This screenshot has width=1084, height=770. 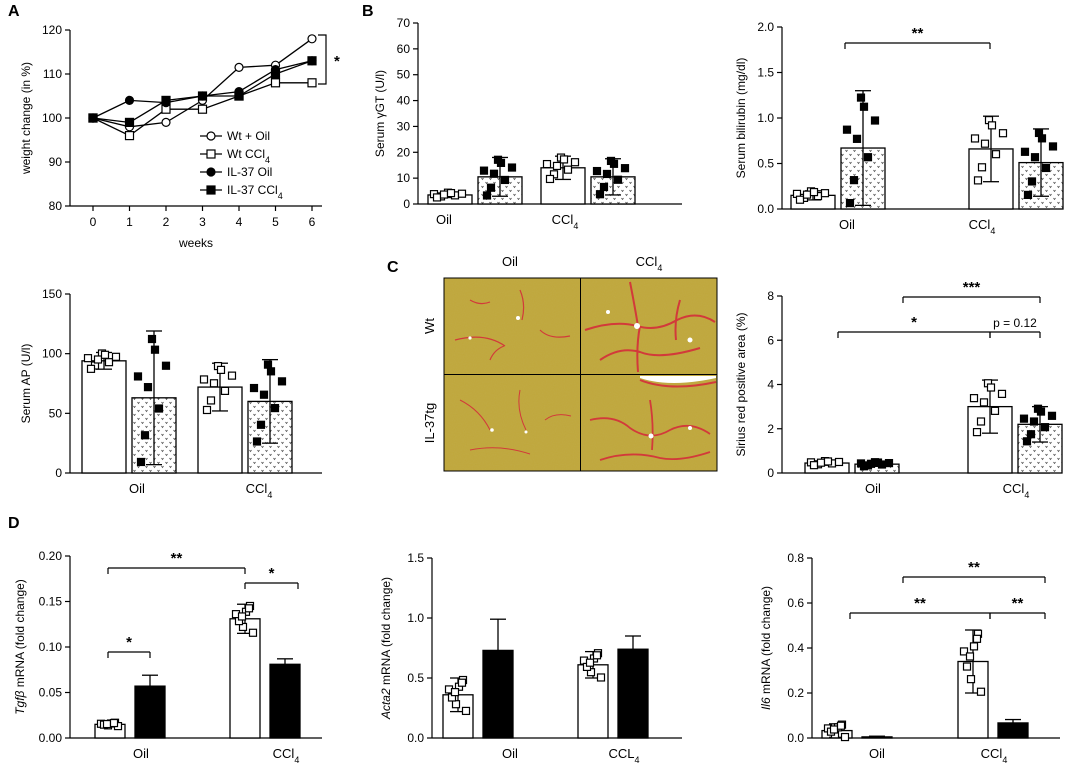 What do you see at coordinates (137, 488) in the screenshot?
I see `ap-category-label: Oil` at bounding box center [137, 488].